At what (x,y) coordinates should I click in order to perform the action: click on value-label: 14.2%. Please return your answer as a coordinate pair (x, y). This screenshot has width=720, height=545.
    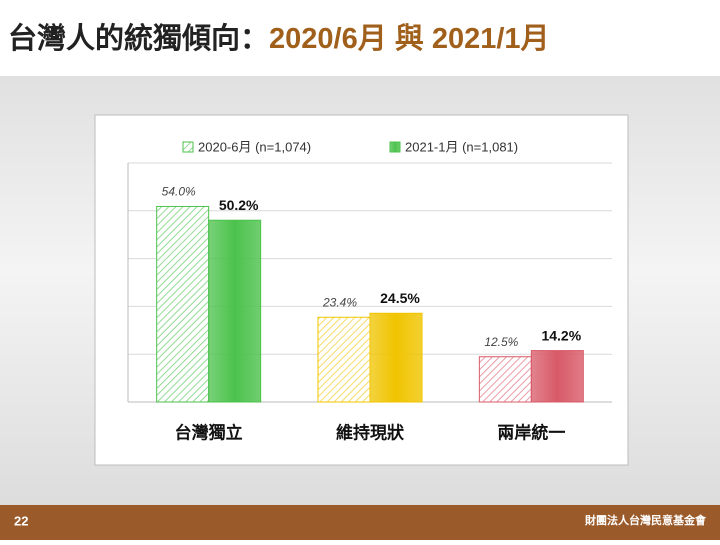
    Looking at the image, I should click on (561, 335).